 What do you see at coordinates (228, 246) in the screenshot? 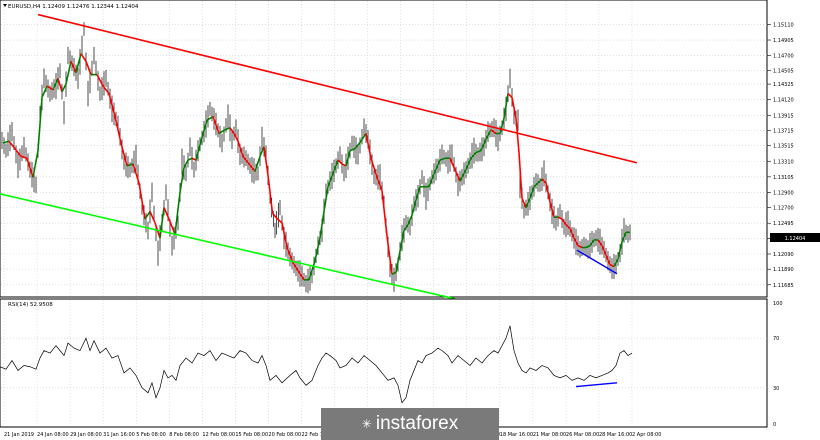
I see `lower-channel-line` at bounding box center [228, 246].